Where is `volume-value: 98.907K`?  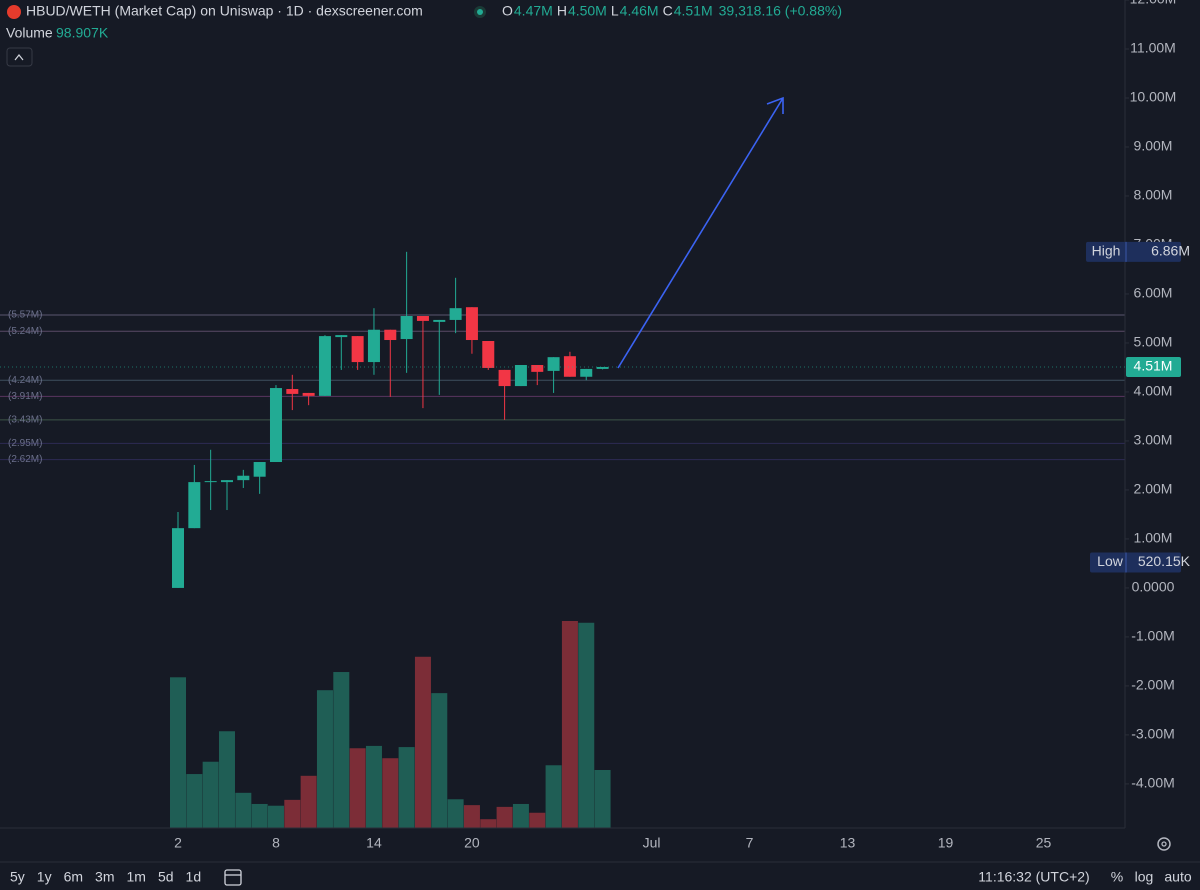
volume-value: 98.907K is located at coordinates (82, 33).